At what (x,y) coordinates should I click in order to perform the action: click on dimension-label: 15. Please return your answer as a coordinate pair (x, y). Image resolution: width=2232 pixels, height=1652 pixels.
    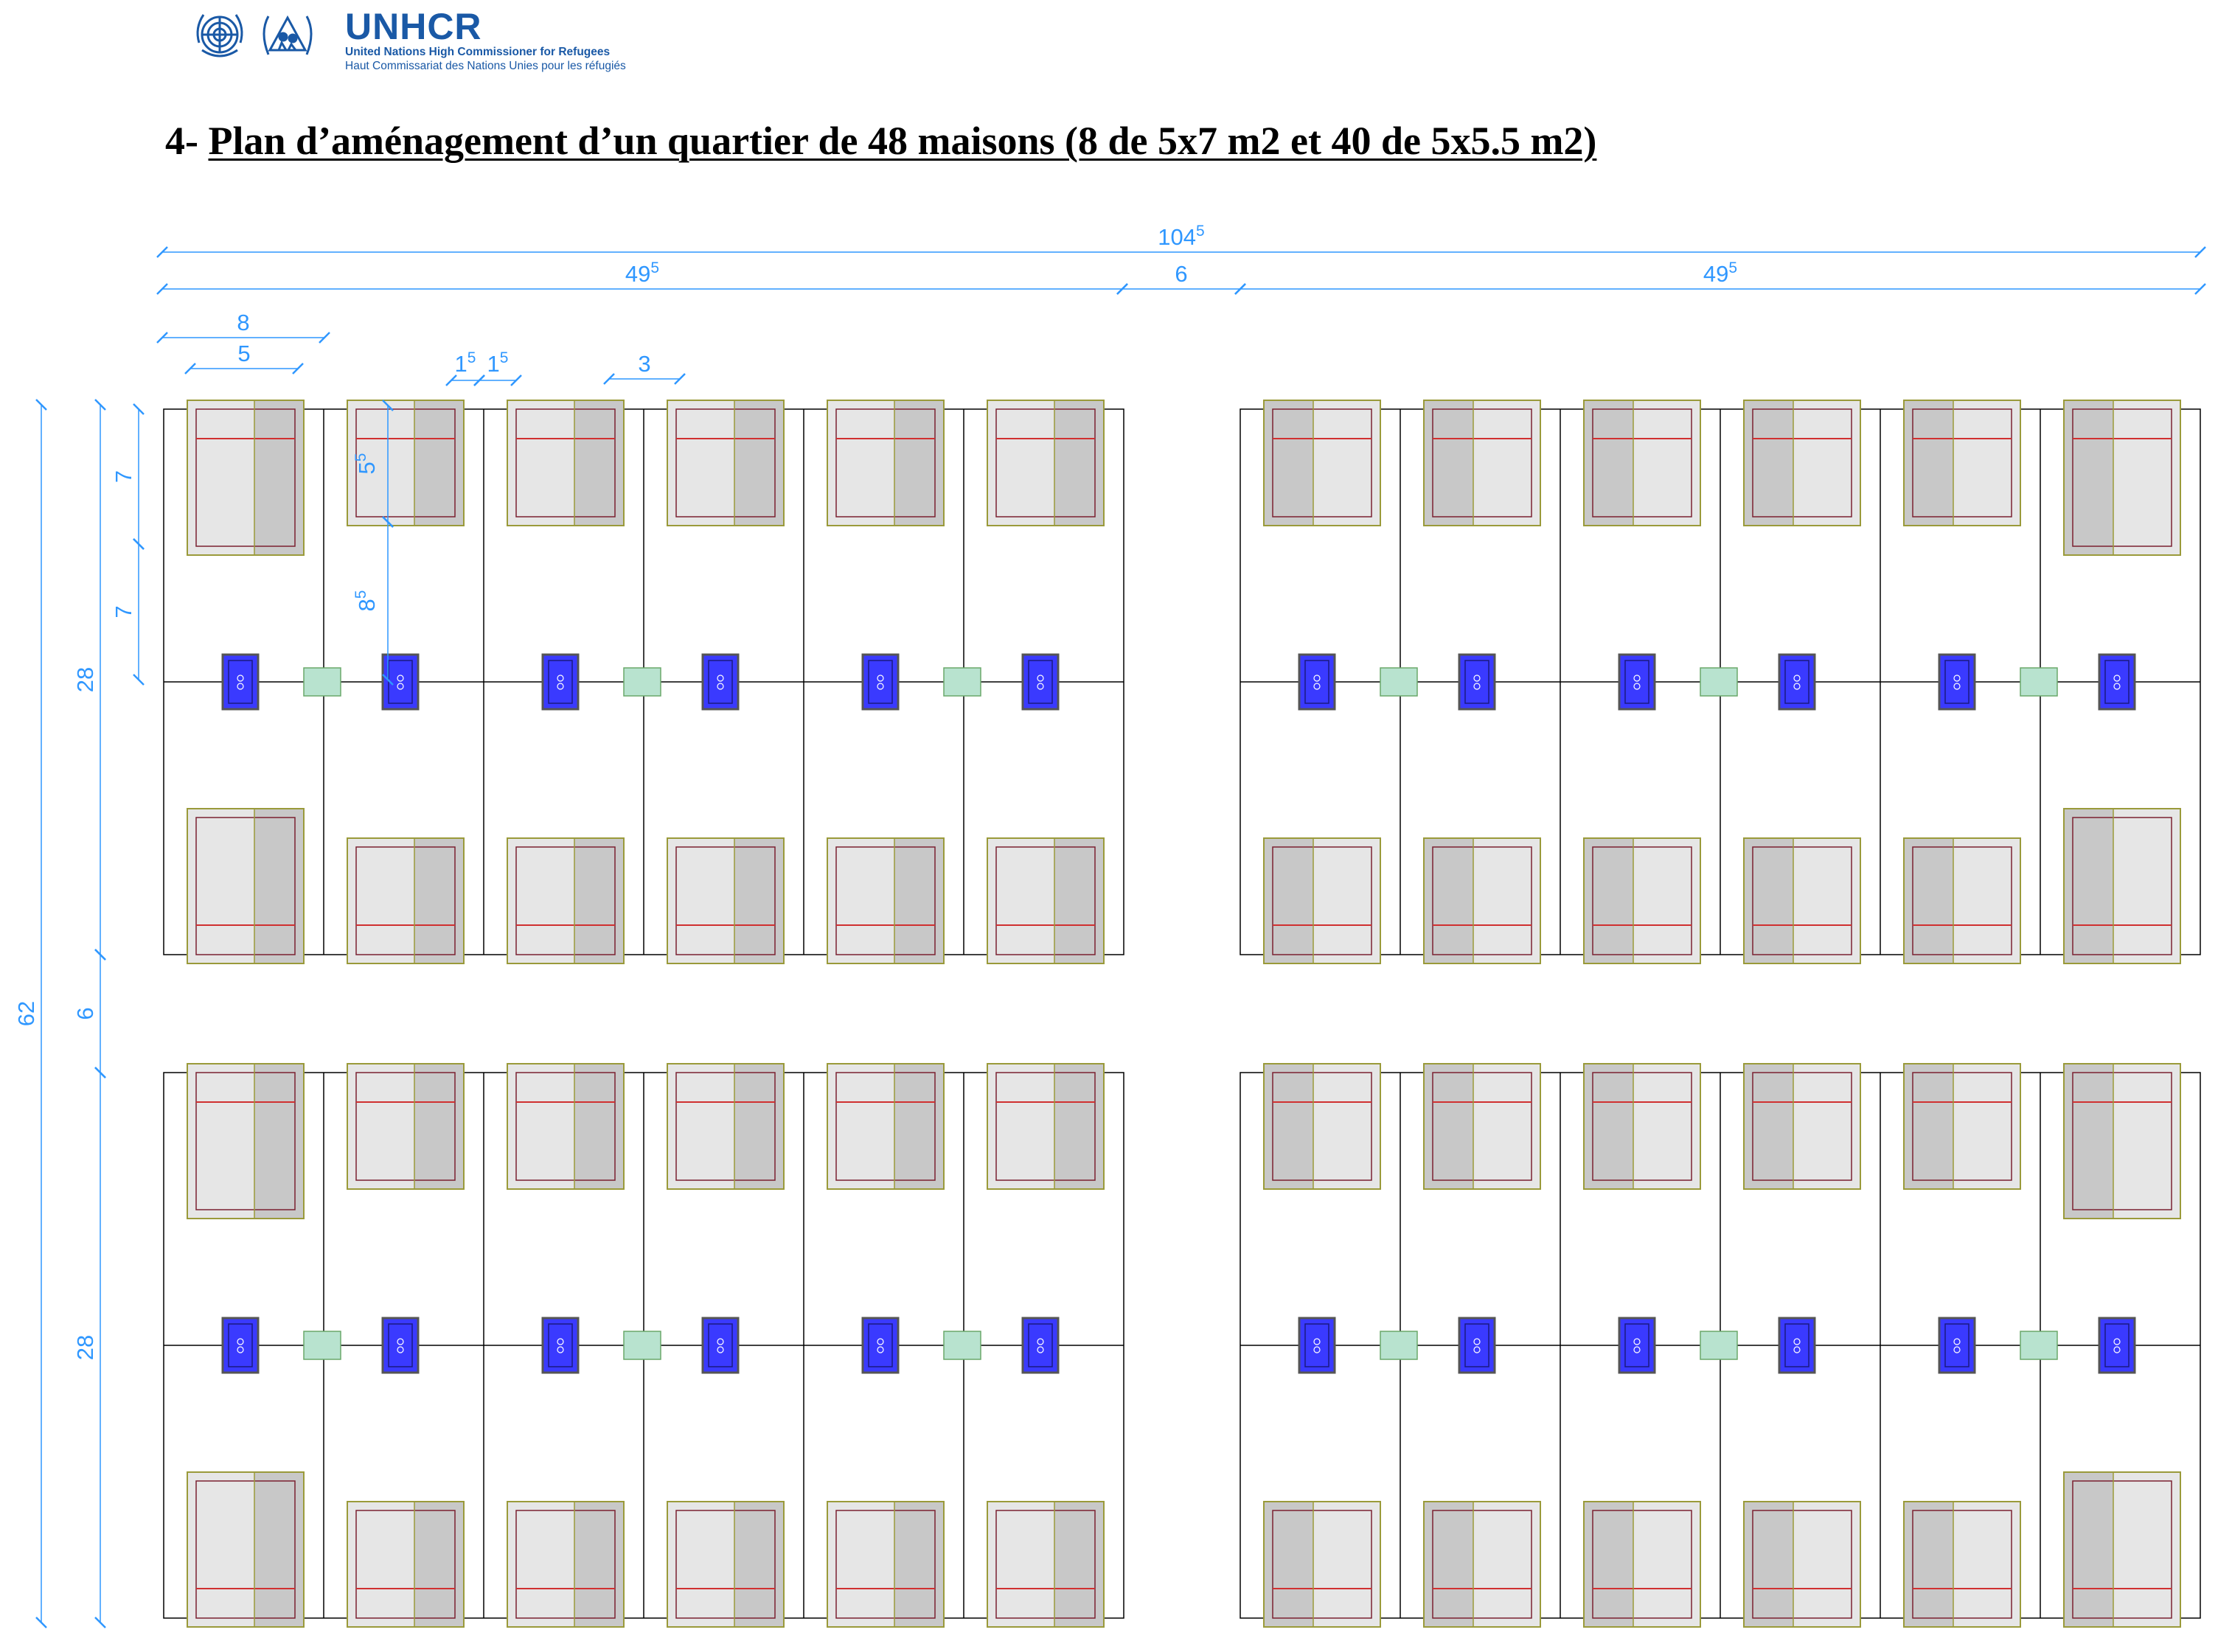
    Looking at the image, I should click on (466, 363).